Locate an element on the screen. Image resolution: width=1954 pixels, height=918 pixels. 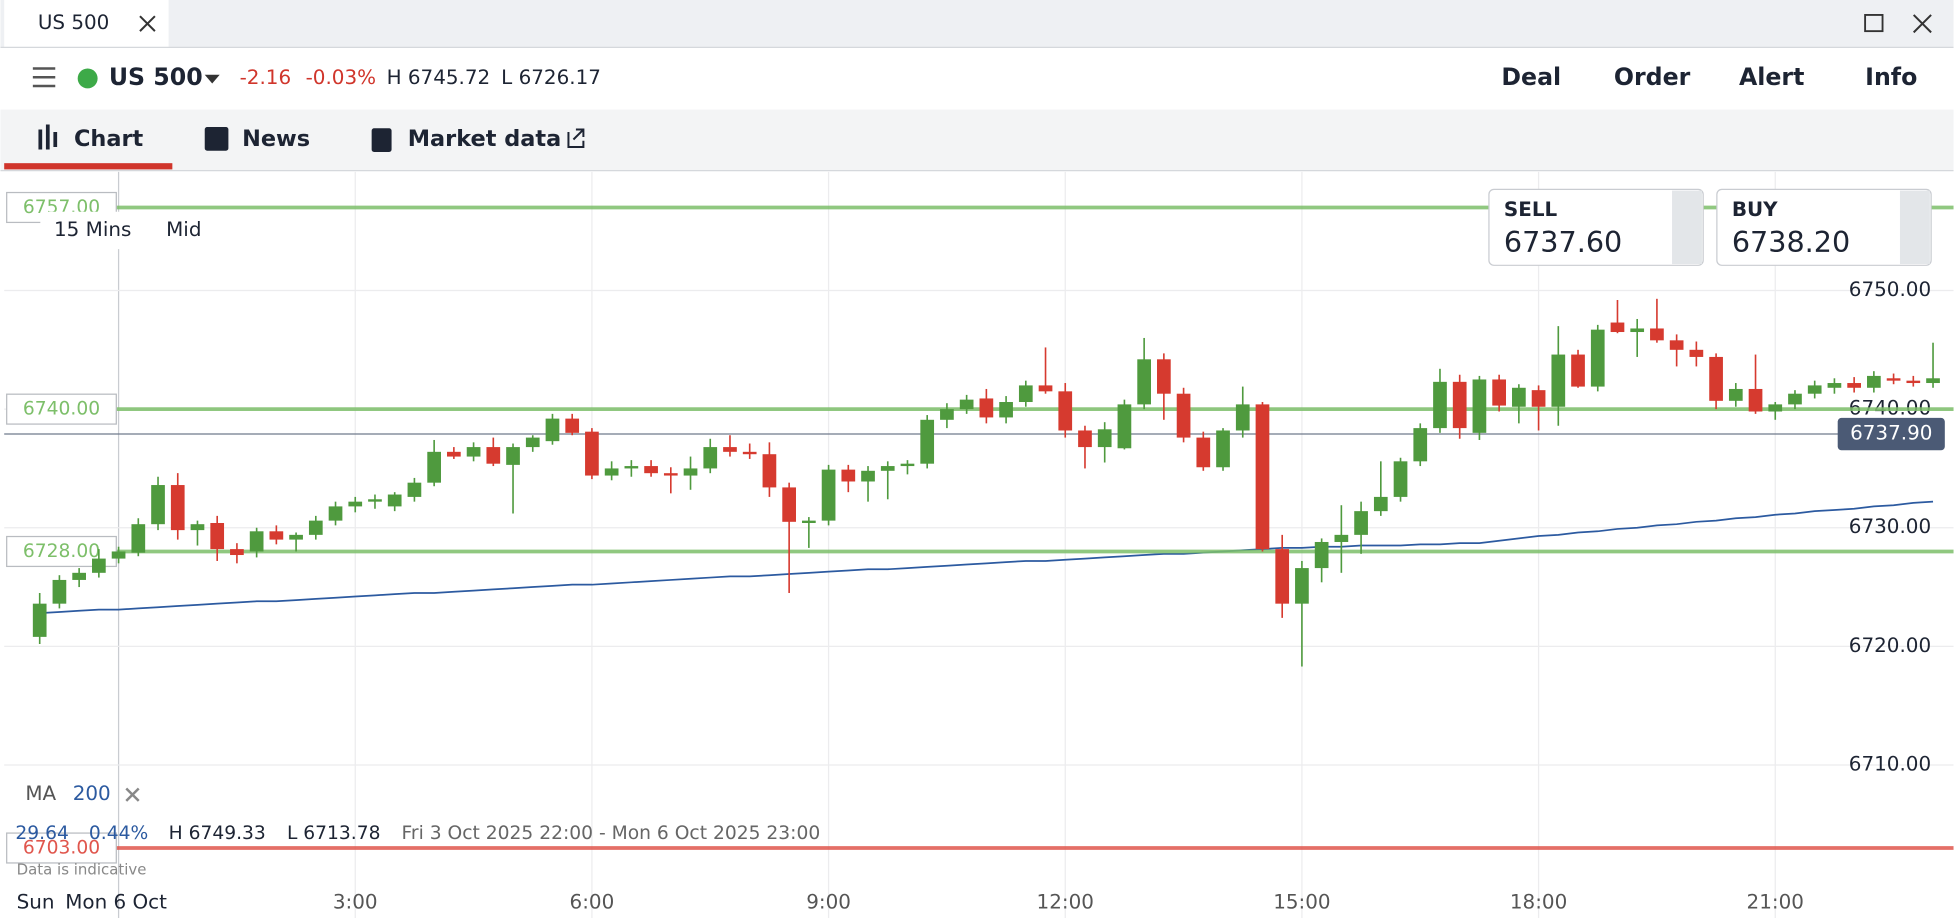
ma-period: 200 is located at coordinates (92, 793).